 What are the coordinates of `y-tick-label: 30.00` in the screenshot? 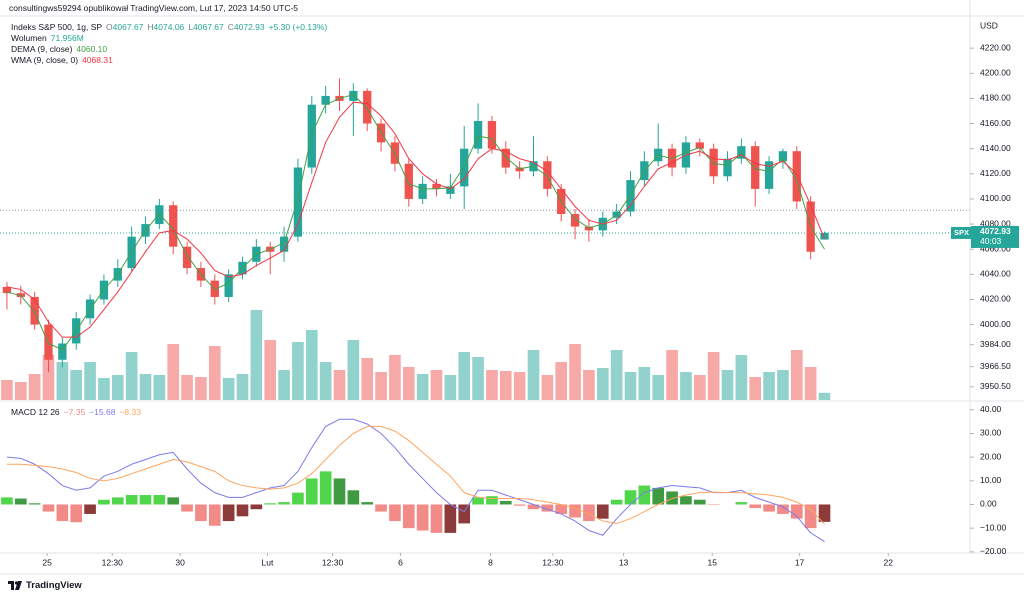 It's located at (991, 433).